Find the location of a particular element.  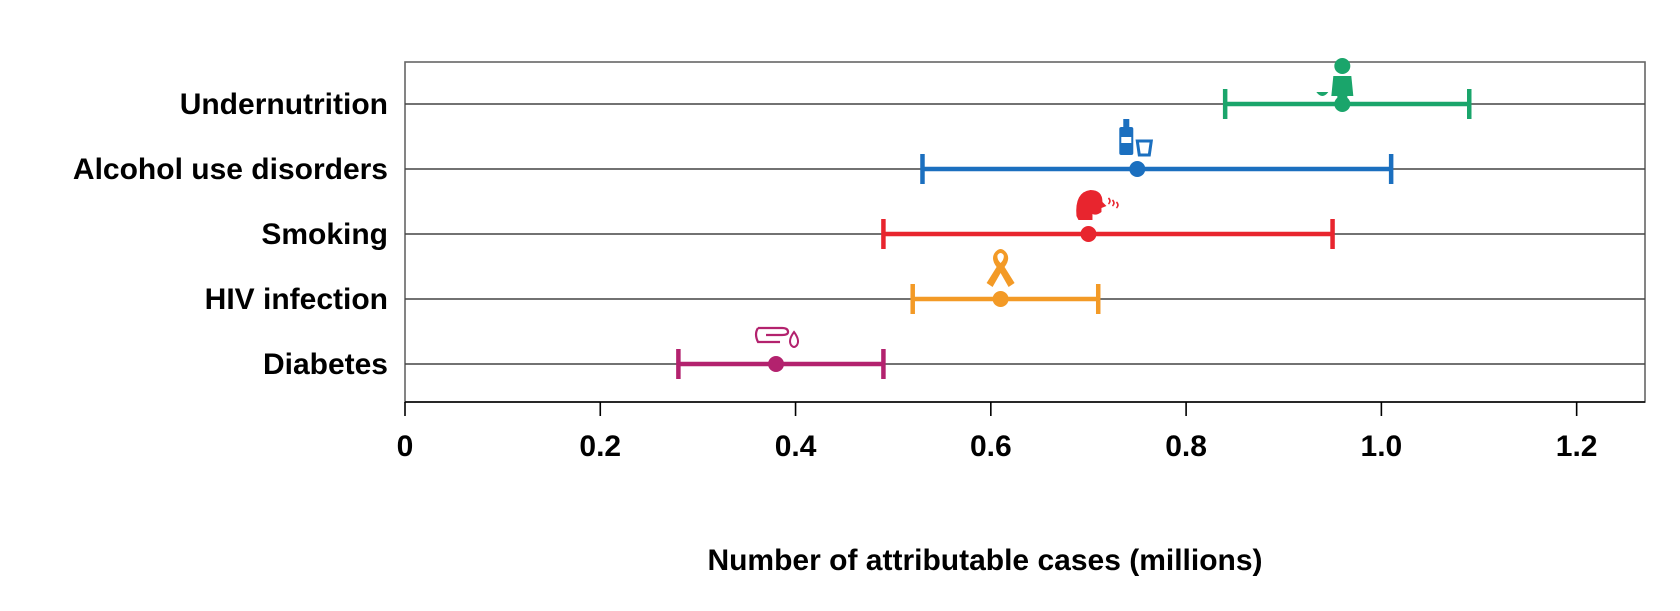

awareness-ribbon-icon is located at coordinates (1000, 268).